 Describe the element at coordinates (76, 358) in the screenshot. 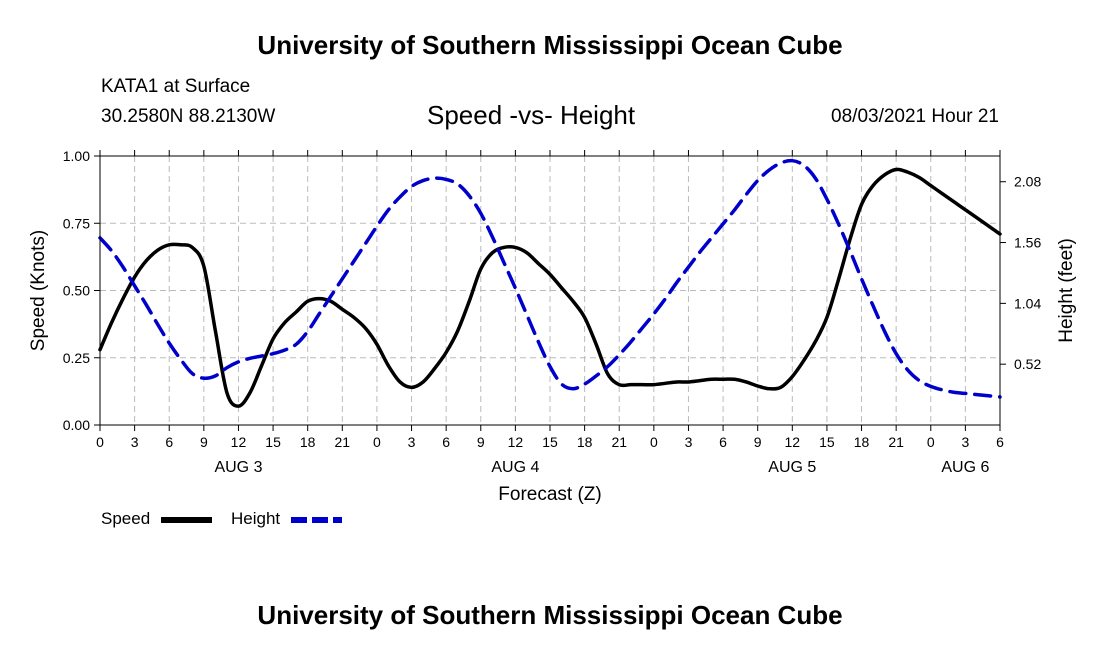

I see `y-left-tick-label: 0.25` at that location.